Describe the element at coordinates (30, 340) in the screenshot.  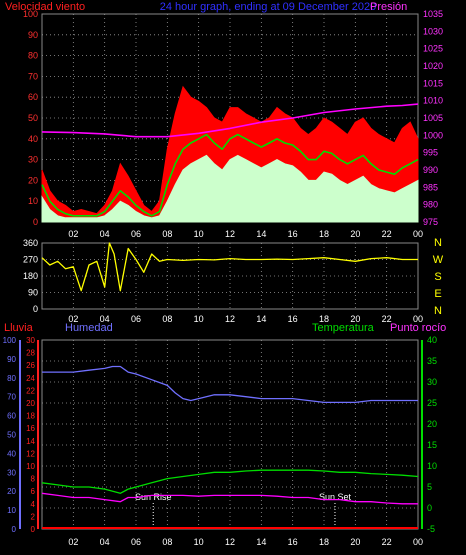
I see `rain-ytick: 30` at that location.